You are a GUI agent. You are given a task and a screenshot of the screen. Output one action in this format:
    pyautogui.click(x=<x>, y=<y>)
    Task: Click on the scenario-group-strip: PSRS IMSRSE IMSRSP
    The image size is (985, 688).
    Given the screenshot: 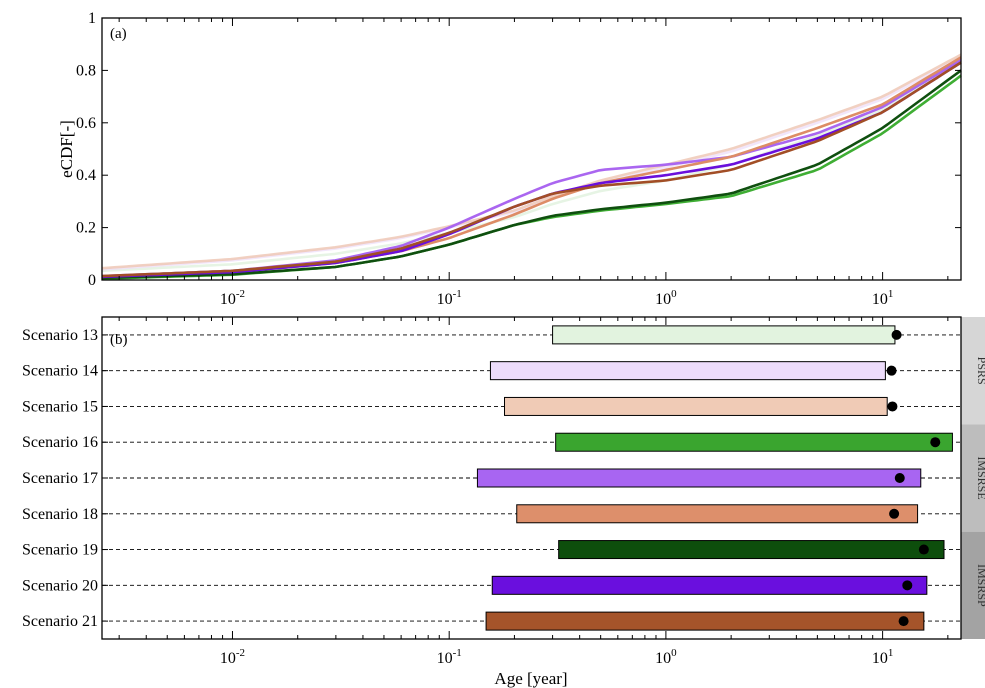 What is the action you would take?
    pyautogui.click(x=973, y=478)
    